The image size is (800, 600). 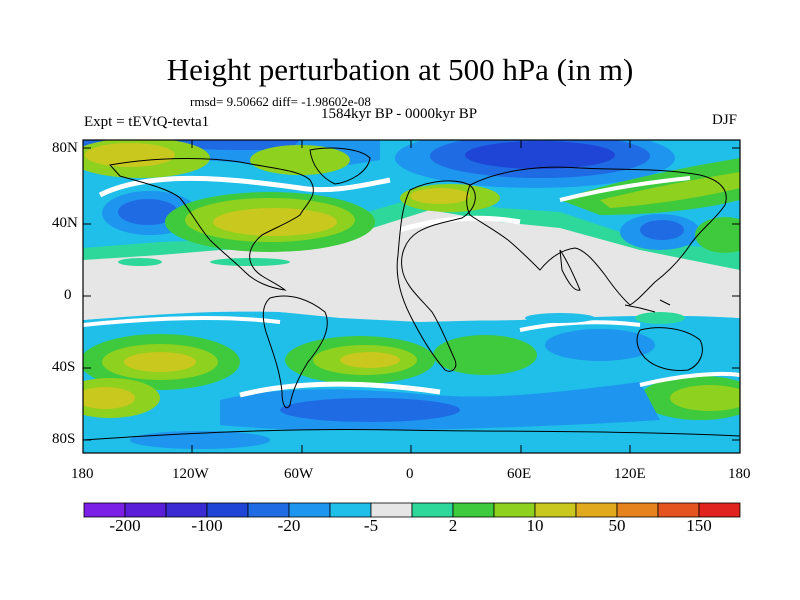 I want to click on colorbar-label: 150, so click(x=699, y=525).